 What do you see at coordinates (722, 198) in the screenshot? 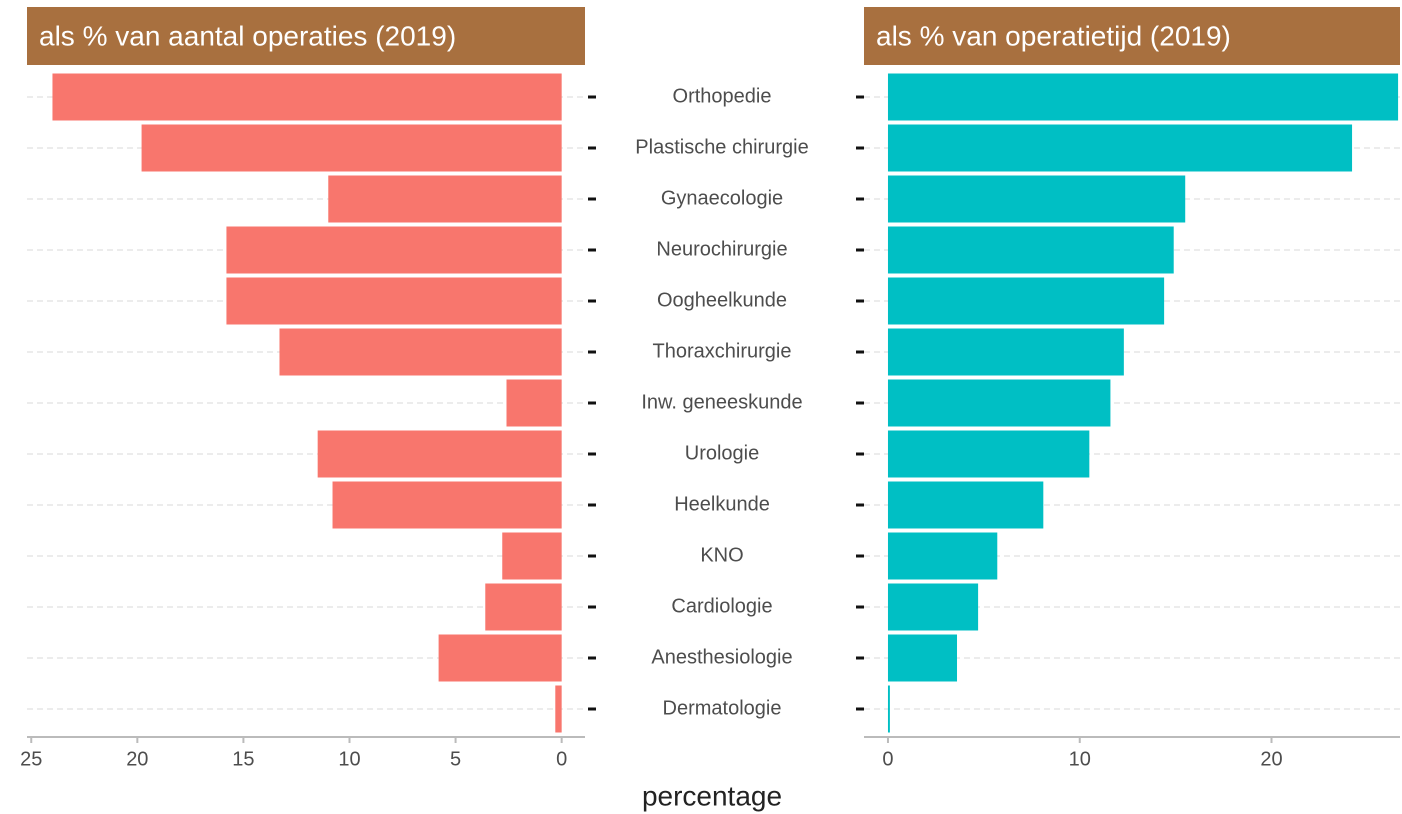
I see `category-label: Gynaecologie` at bounding box center [722, 198].